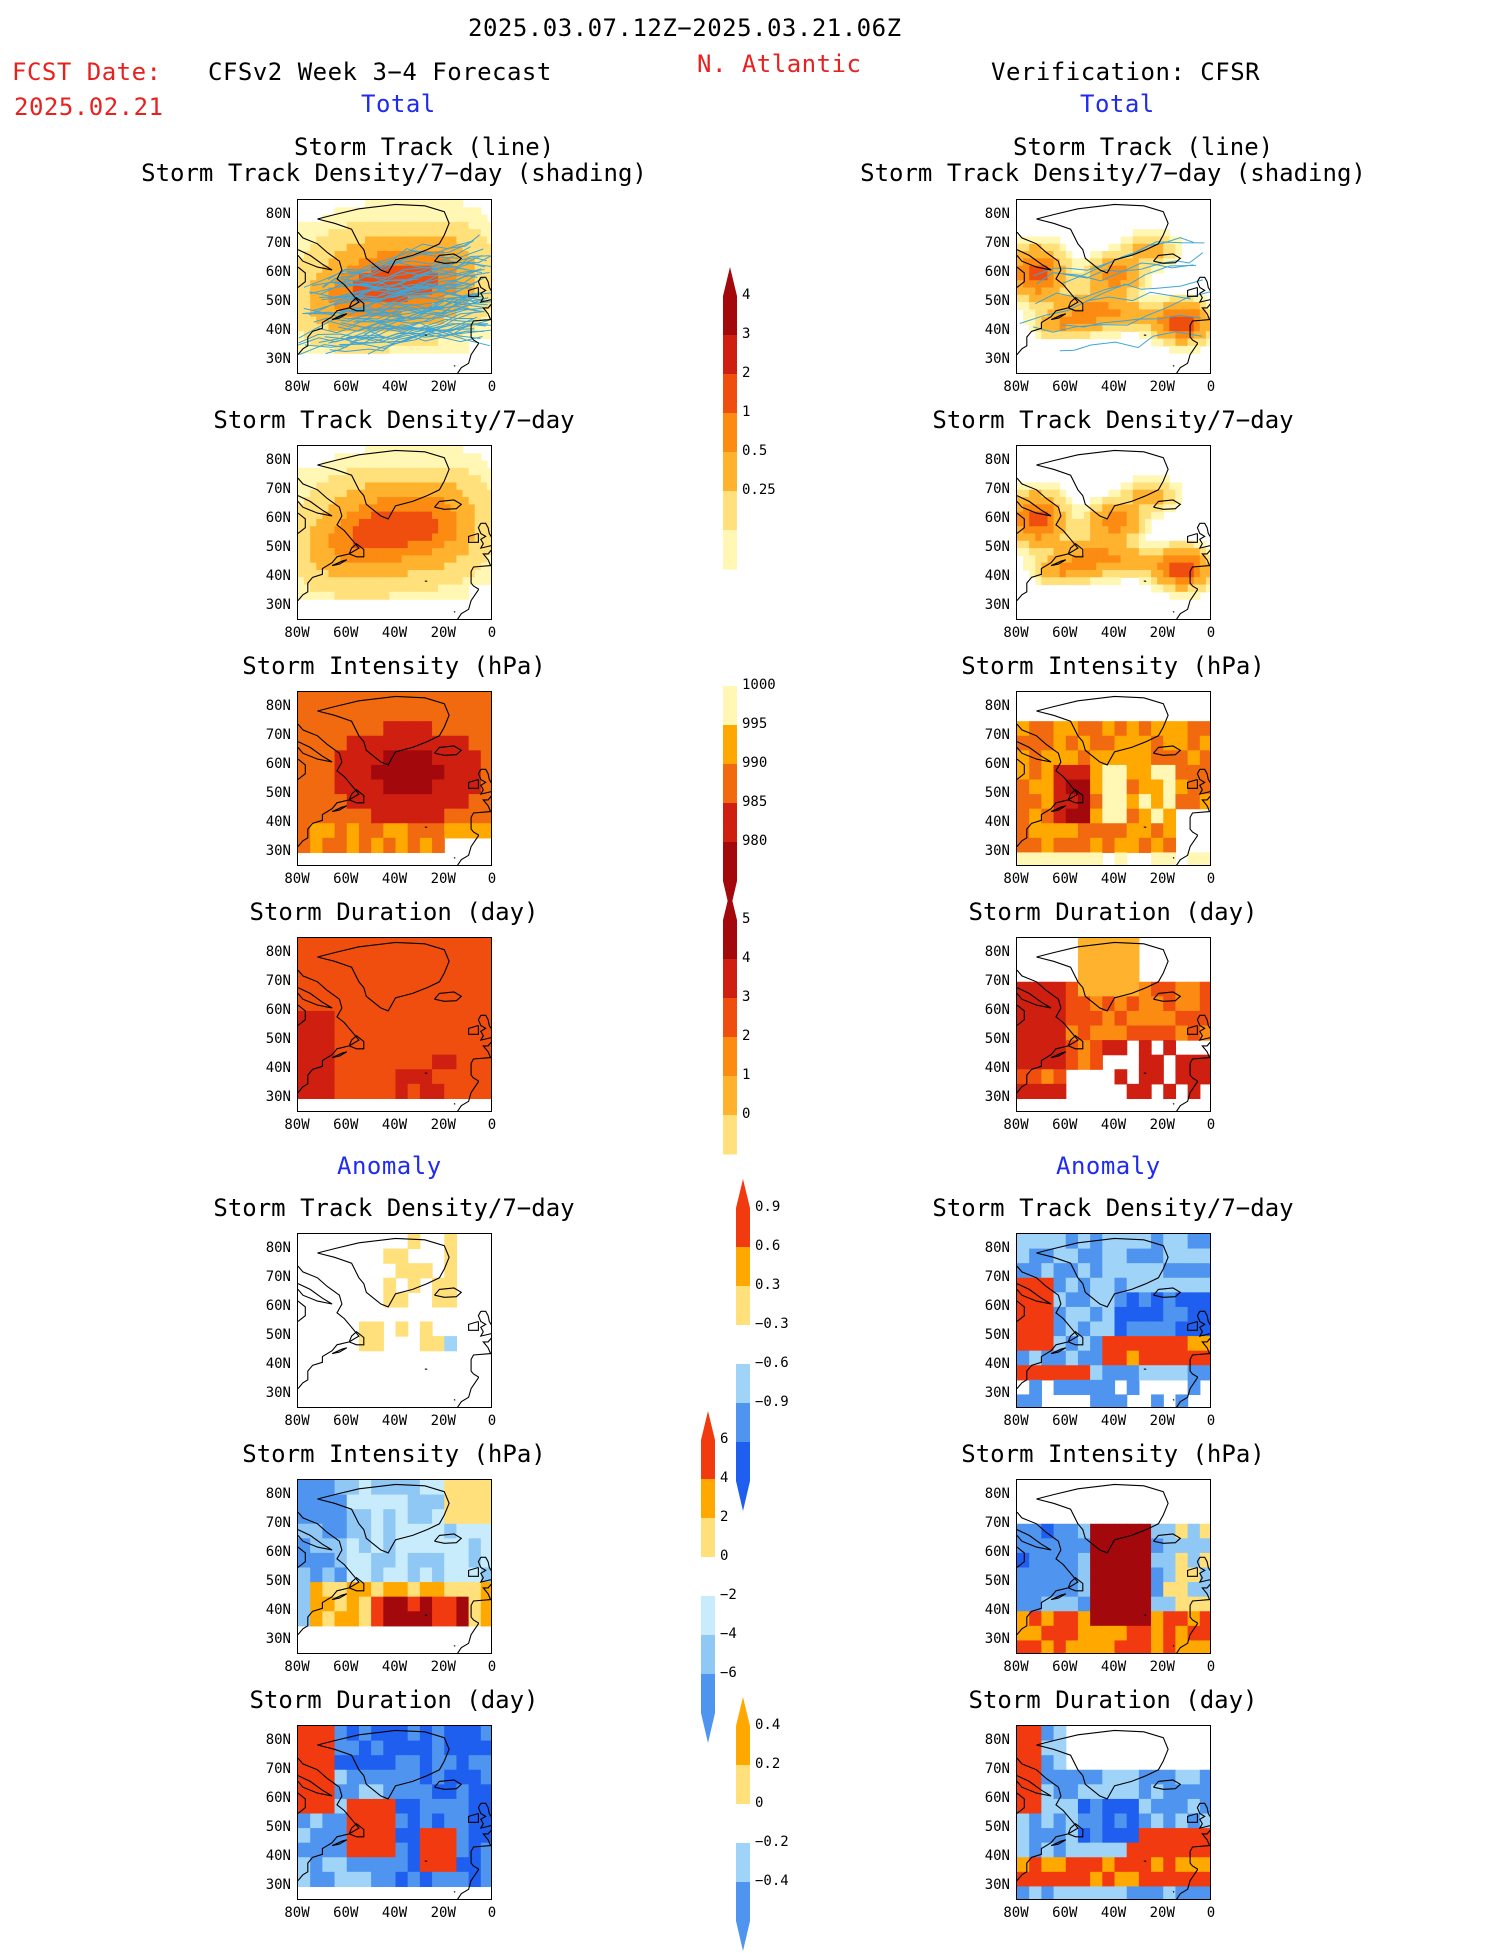 The width and height of the screenshot is (1487, 1953). What do you see at coordinates (394, 173) in the screenshot?
I see `title-track-shading-left: Storm Track Density/7−day (shading)` at bounding box center [394, 173].